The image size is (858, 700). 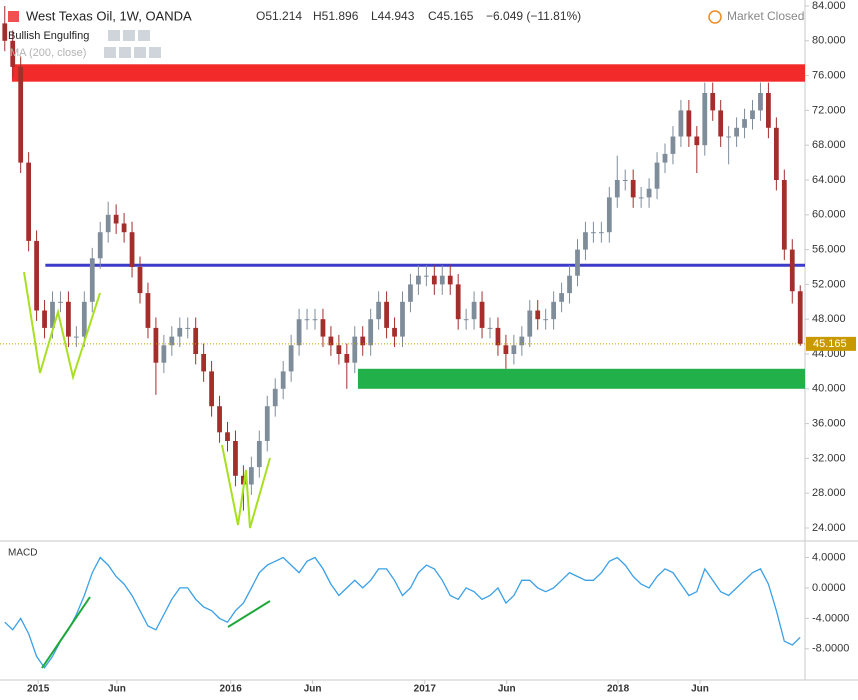 I want to click on last-price-label: 45.165, so click(x=830, y=344).